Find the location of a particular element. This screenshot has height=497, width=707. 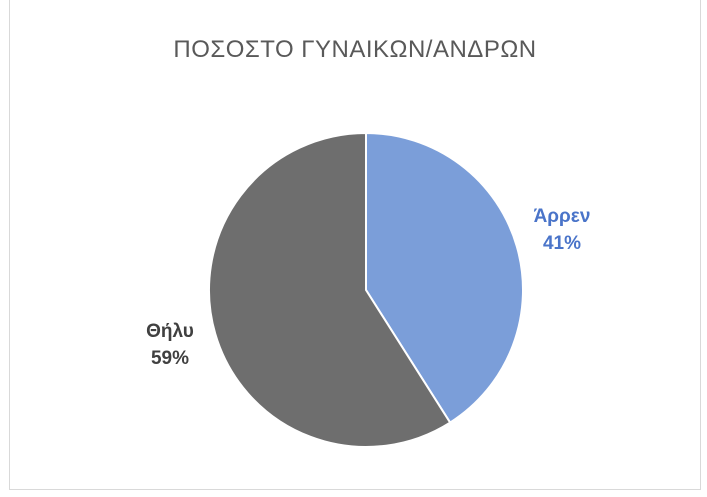

slice-category-label: Θήλυ is located at coordinates (170, 331).